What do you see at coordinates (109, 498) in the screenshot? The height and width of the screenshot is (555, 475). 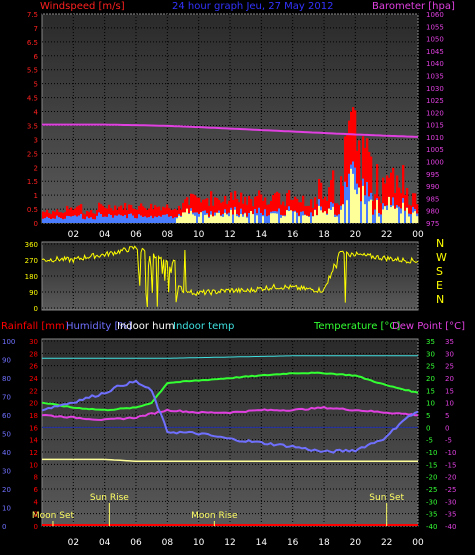 I see `sun-rise-label: Sun Rise` at bounding box center [109, 498].